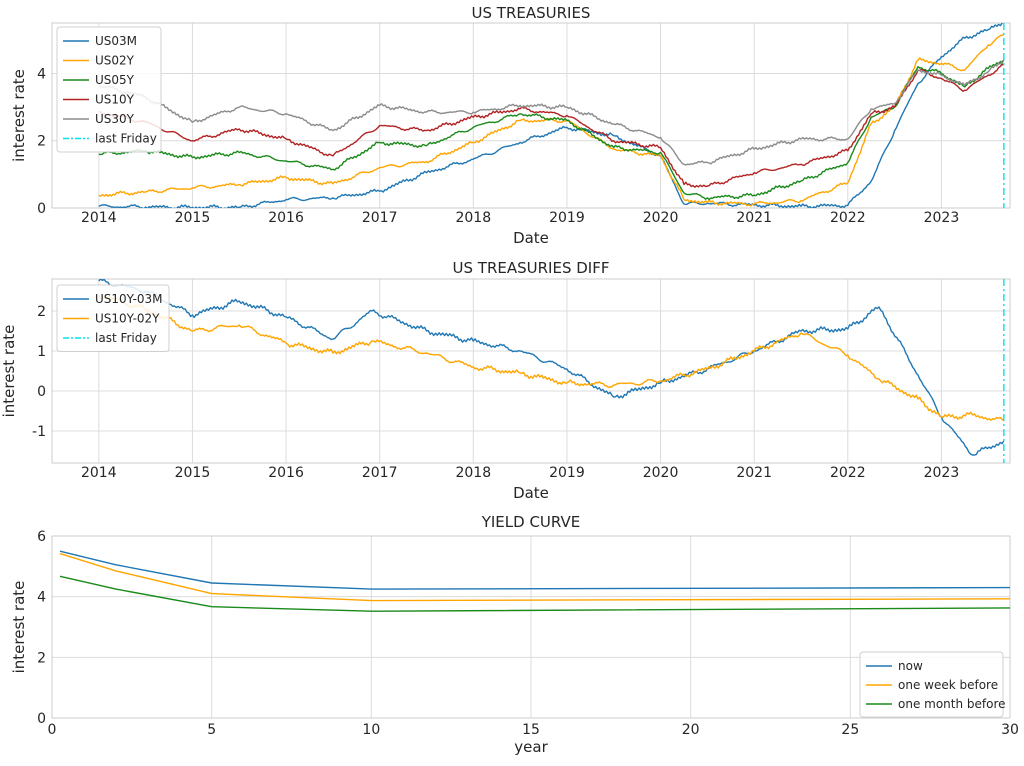 The image size is (1024, 766). What do you see at coordinates (115, 61) in the screenshot?
I see `legend-label: US02Y` at bounding box center [115, 61].